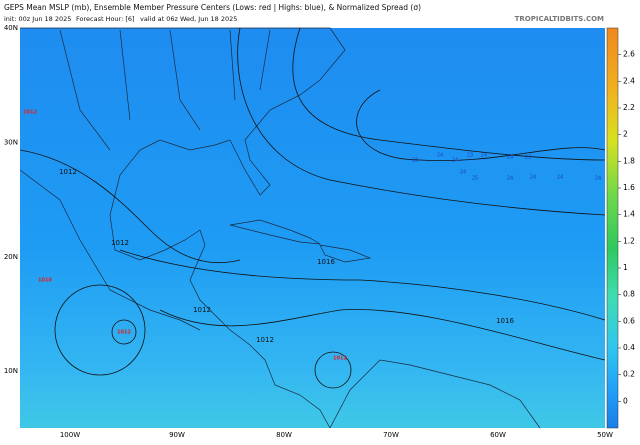 Image resolution: width=640 pixels, height=445 pixels. Describe the element at coordinates (188, 19) in the screenshot. I see `valid-time: valid at 06z Wed, Jun 18 2025` at that location.